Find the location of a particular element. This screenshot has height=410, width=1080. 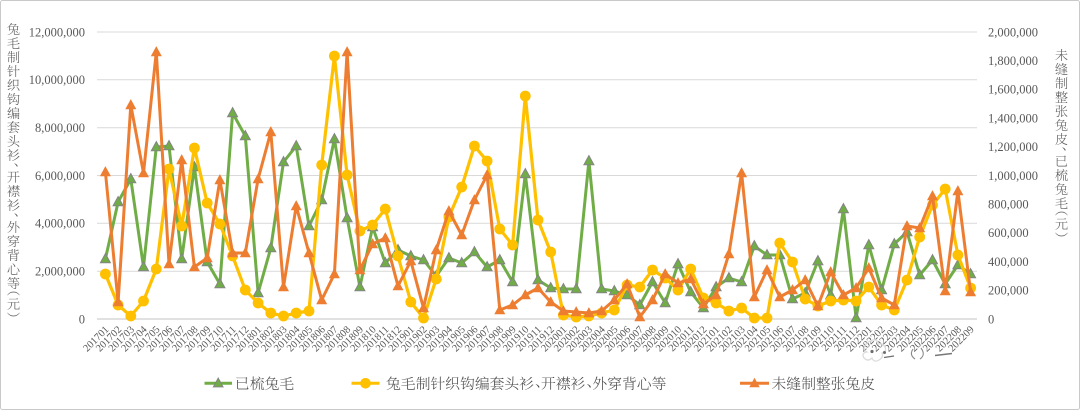

svg-text: 4,000,000 is located at coordinates (60, 224).